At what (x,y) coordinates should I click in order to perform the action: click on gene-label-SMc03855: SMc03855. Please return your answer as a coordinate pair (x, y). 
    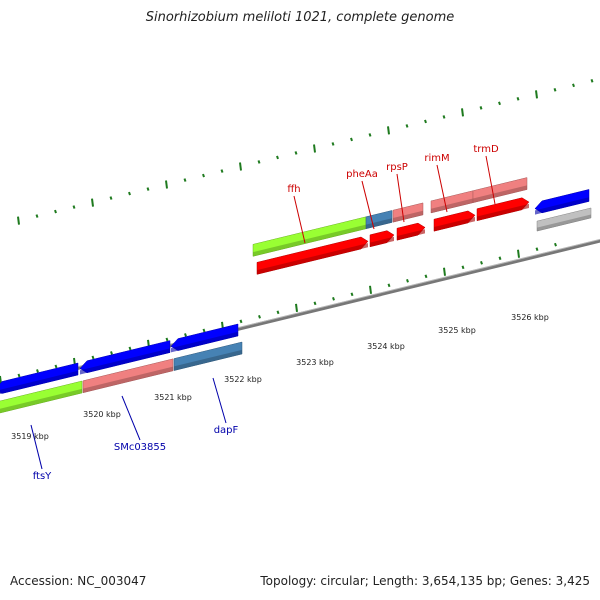
    Looking at the image, I should click on (140, 447).